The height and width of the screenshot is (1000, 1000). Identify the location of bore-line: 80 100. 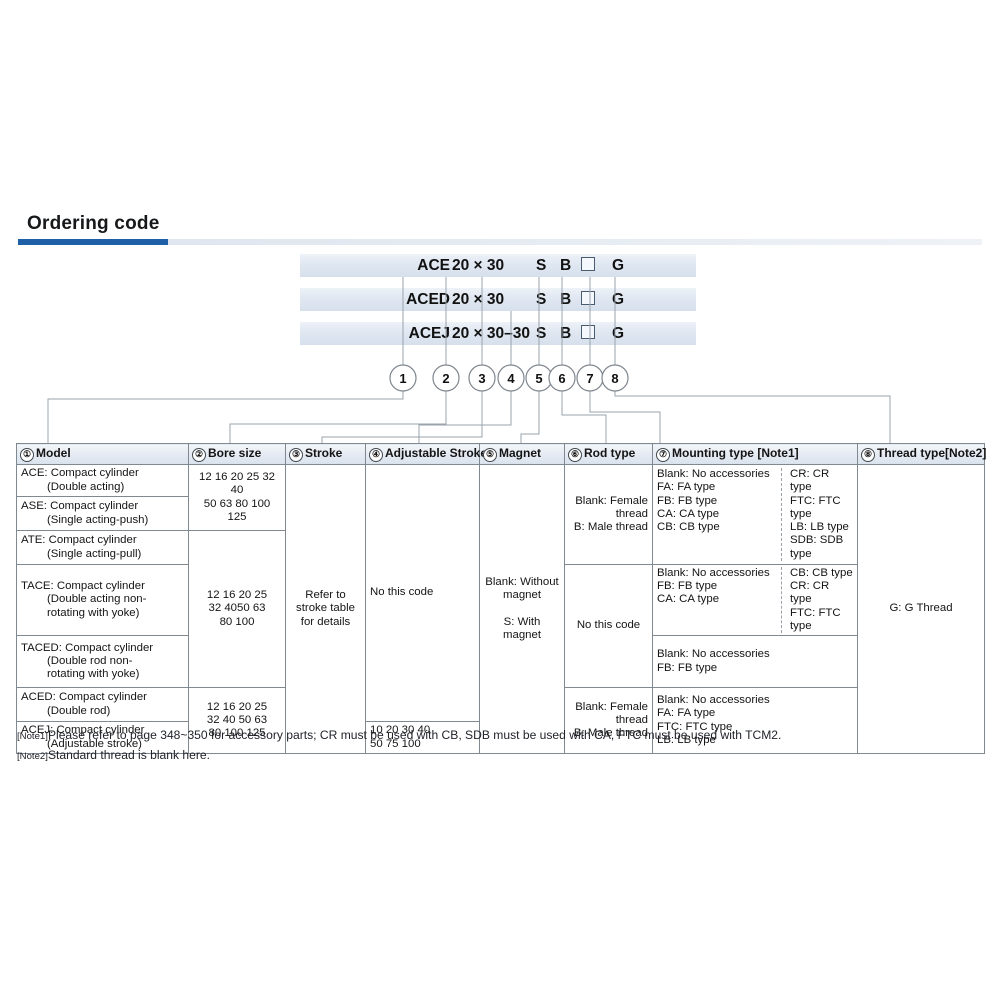
(237, 621).